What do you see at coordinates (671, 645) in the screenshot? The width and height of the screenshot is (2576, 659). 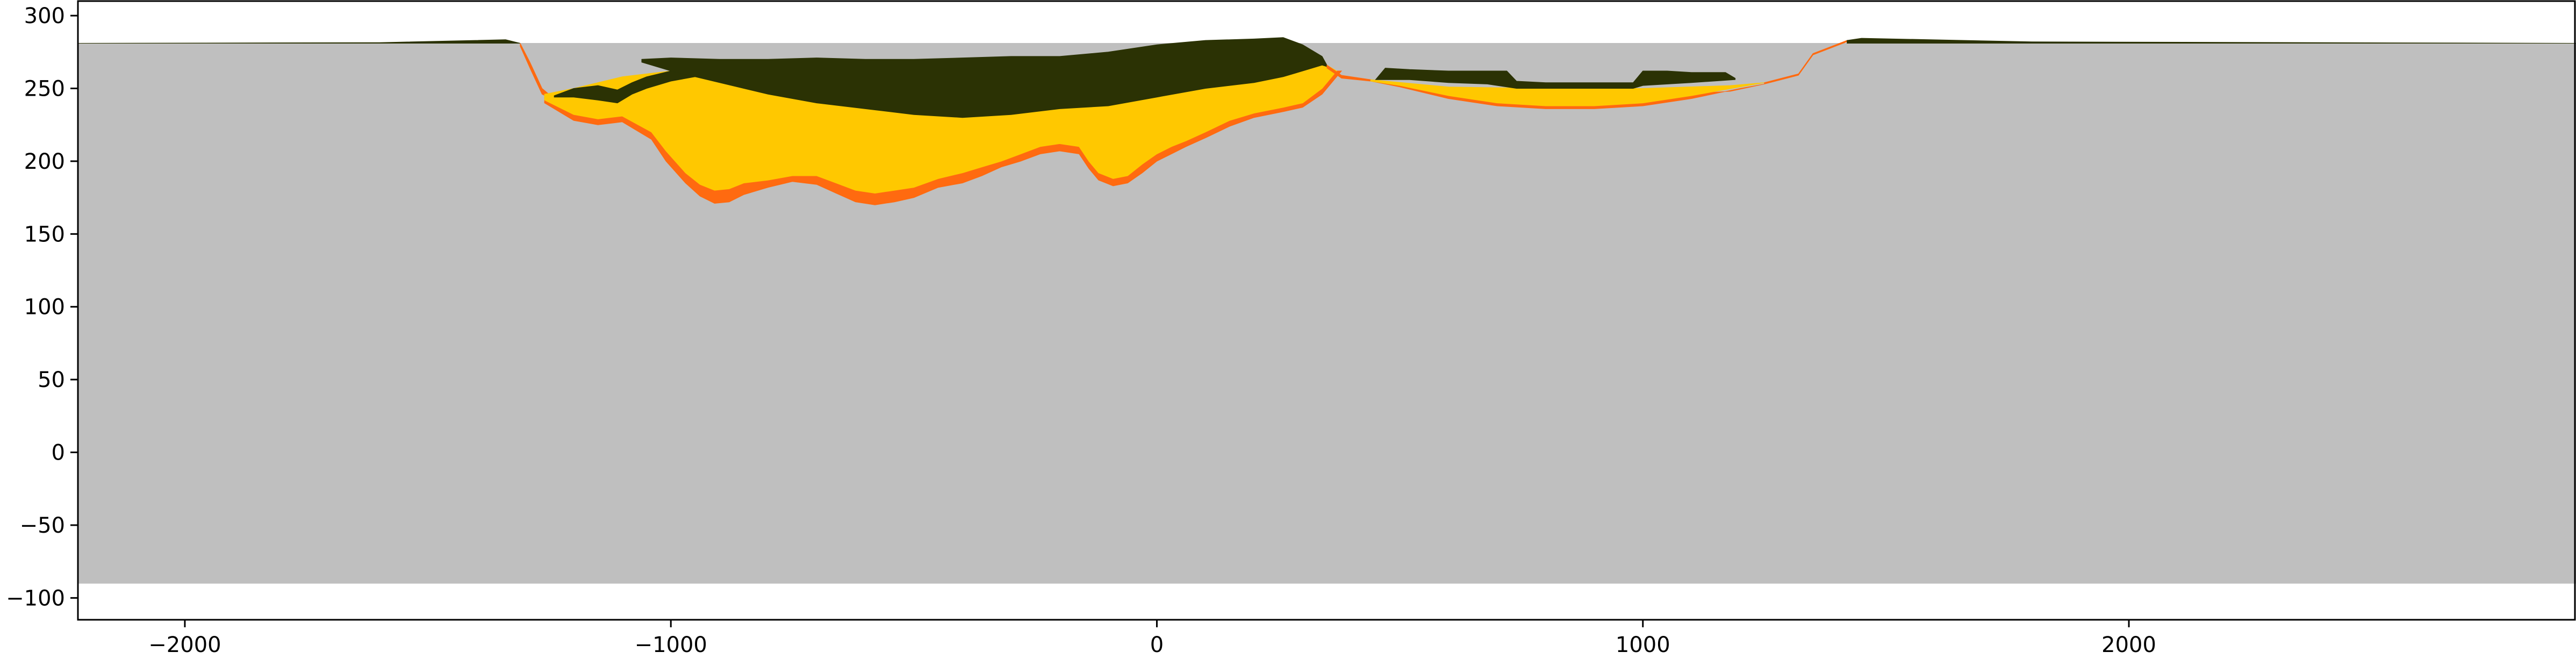 I see `x-tick-label: −1000` at bounding box center [671, 645].